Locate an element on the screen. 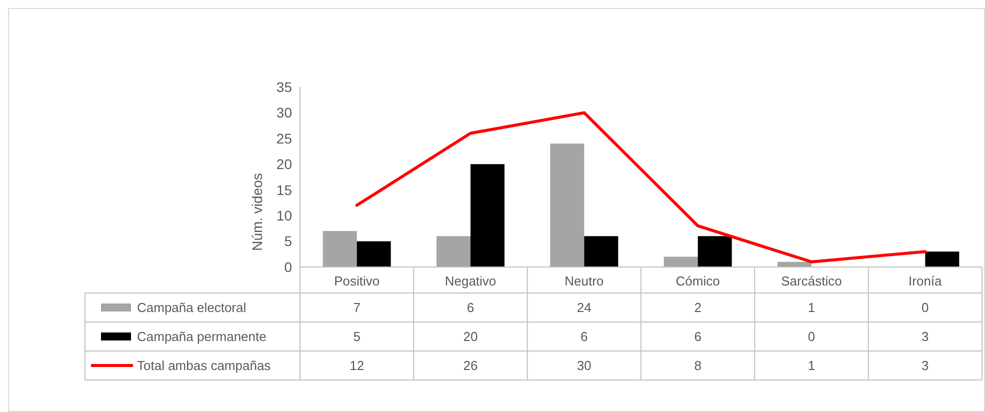  data-label: 30 is located at coordinates (584, 366).